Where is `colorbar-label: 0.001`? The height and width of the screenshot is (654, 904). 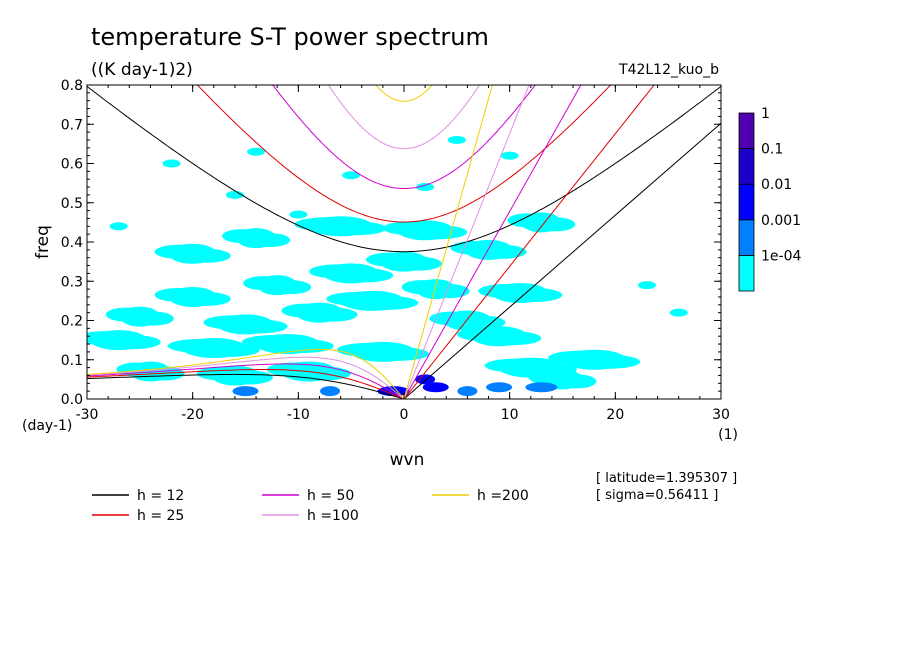 colorbar-label: 0.001 is located at coordinates (781, 221).